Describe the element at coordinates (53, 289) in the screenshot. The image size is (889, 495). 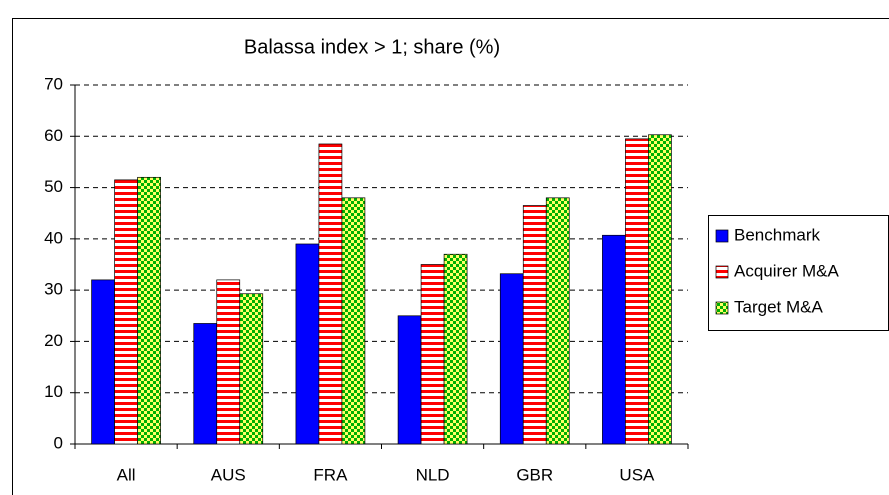
I see `y-tick-label: 30` at that location.